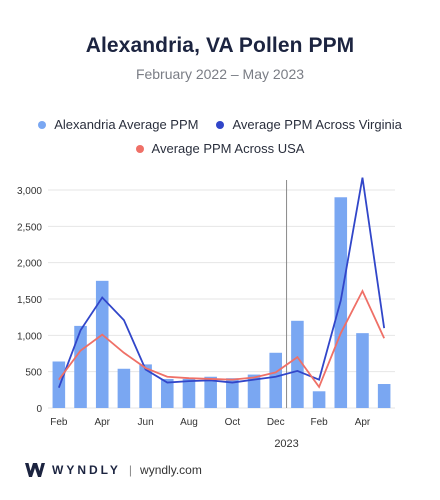  I want to click on legend-item-virginia: Average PPM Across Virginia, so click(309, 124).